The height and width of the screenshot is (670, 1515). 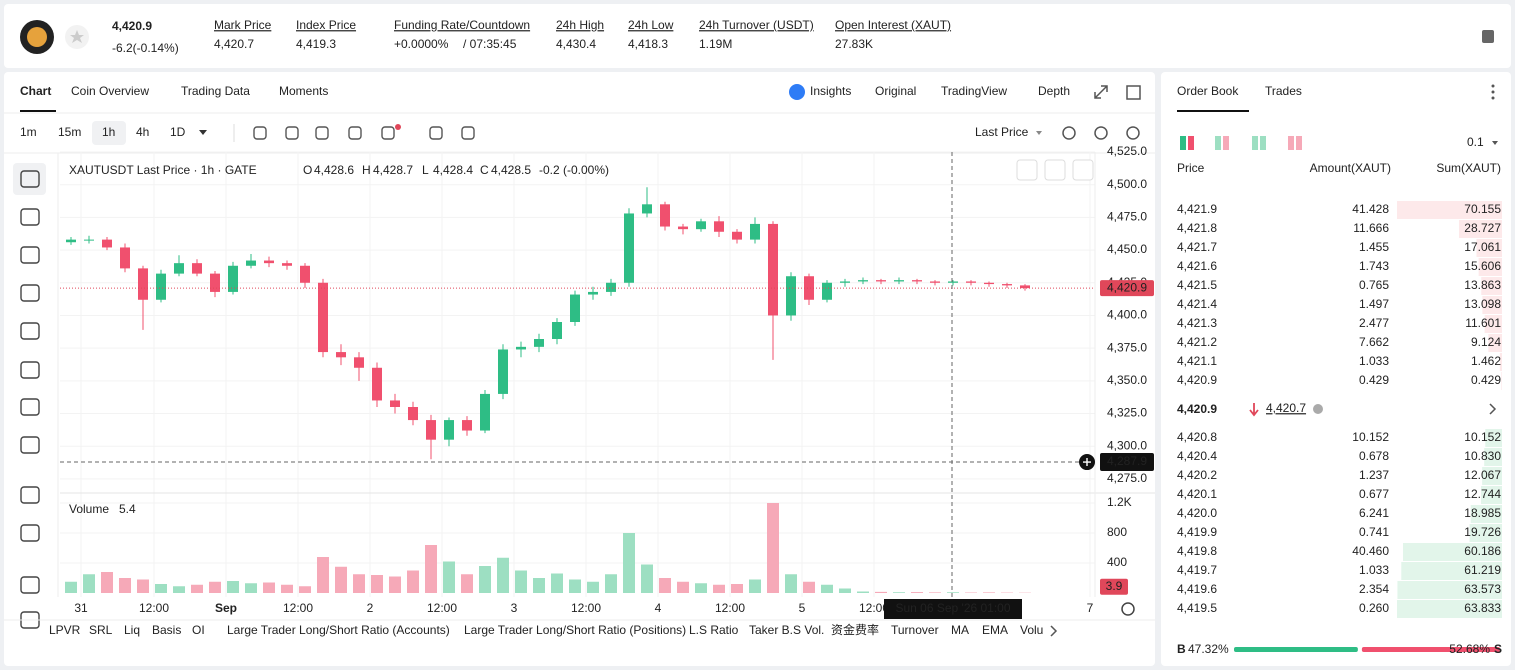 What do you see at coordinates (1374, 304) in the screenshot?
I see `order-amount: 1.497` at bounding box center [1374, 304].